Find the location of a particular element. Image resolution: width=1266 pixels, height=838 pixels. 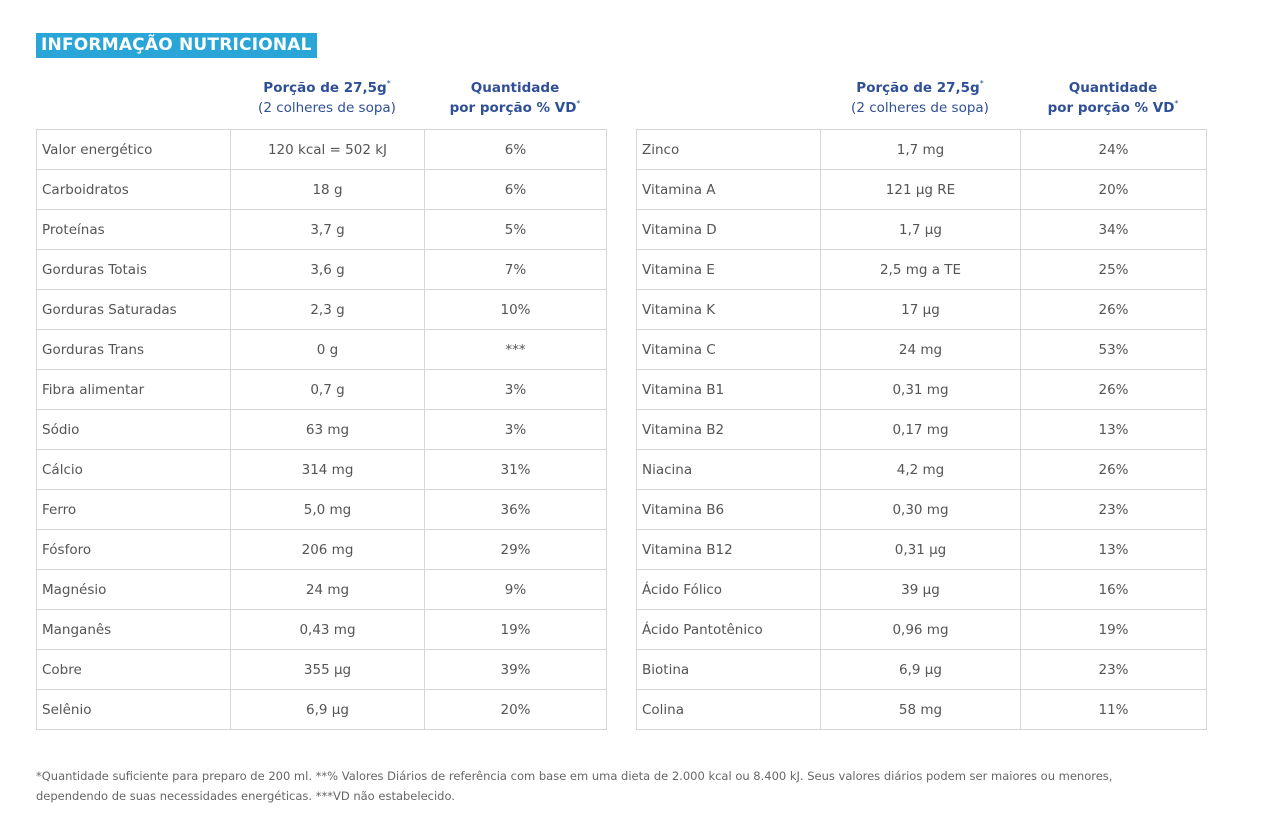

table-row: Cálcio 314 mg 31% is located at coordinates (321, 469).